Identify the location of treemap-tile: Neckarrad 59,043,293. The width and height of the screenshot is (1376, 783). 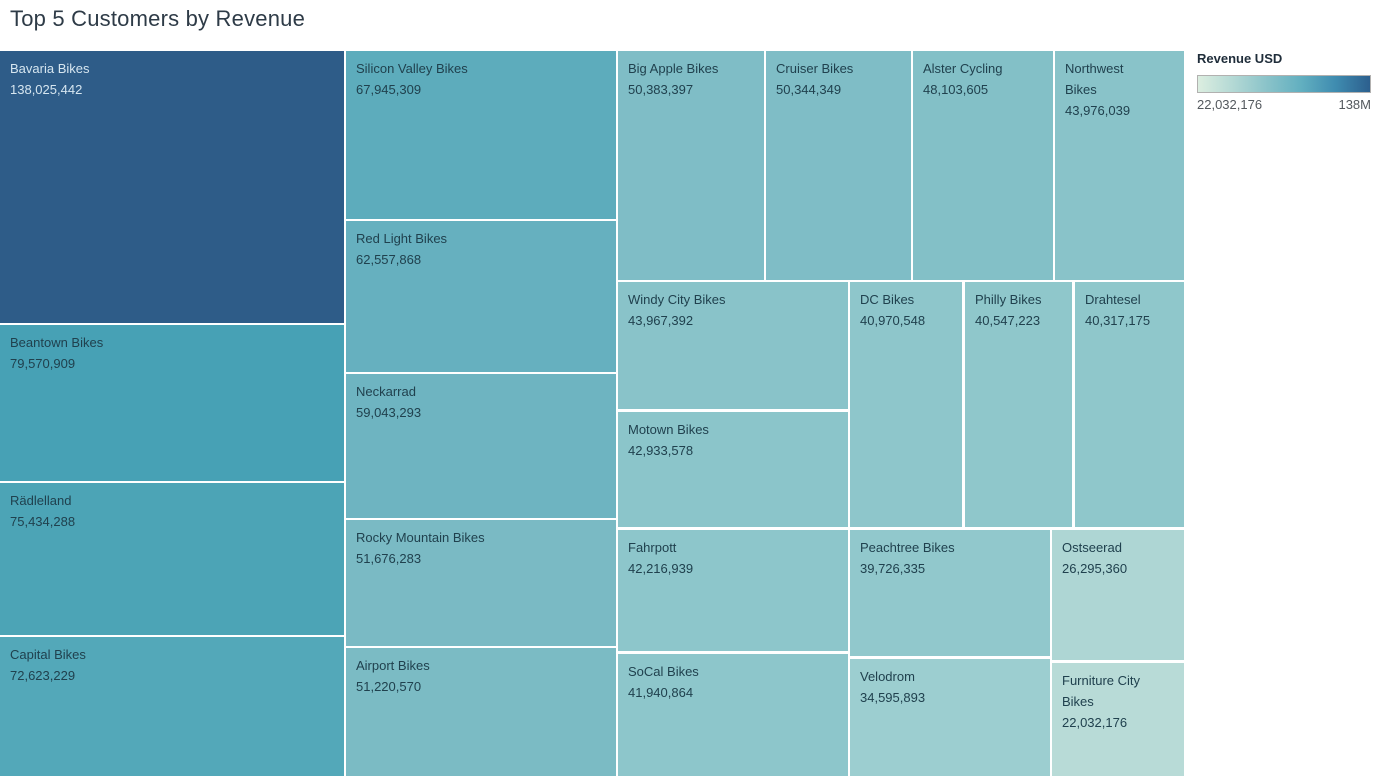
(481, 446).